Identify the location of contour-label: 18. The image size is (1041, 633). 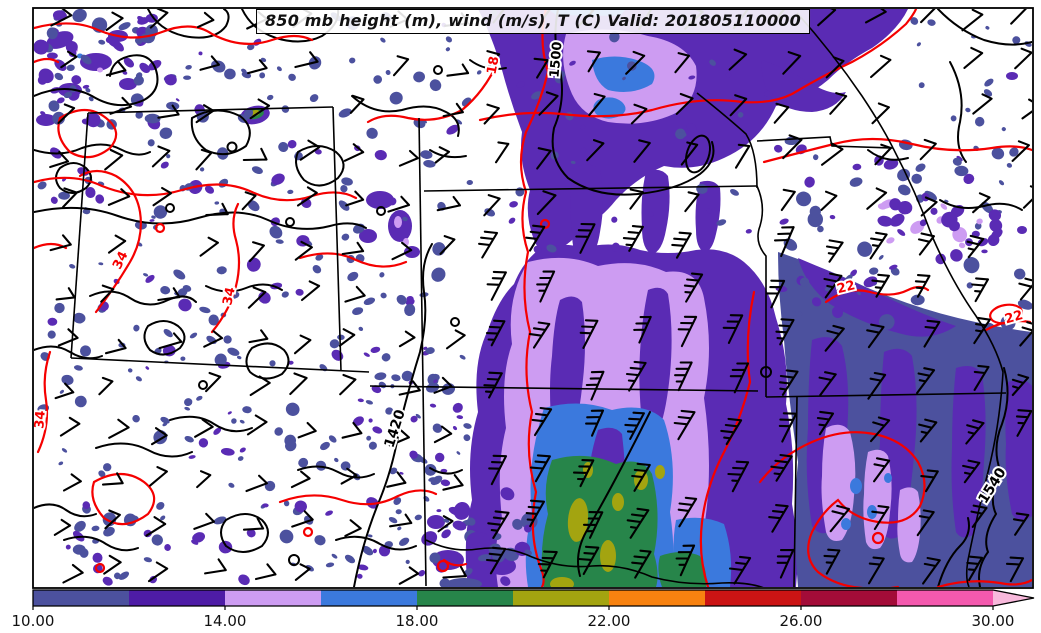
(494, 65).